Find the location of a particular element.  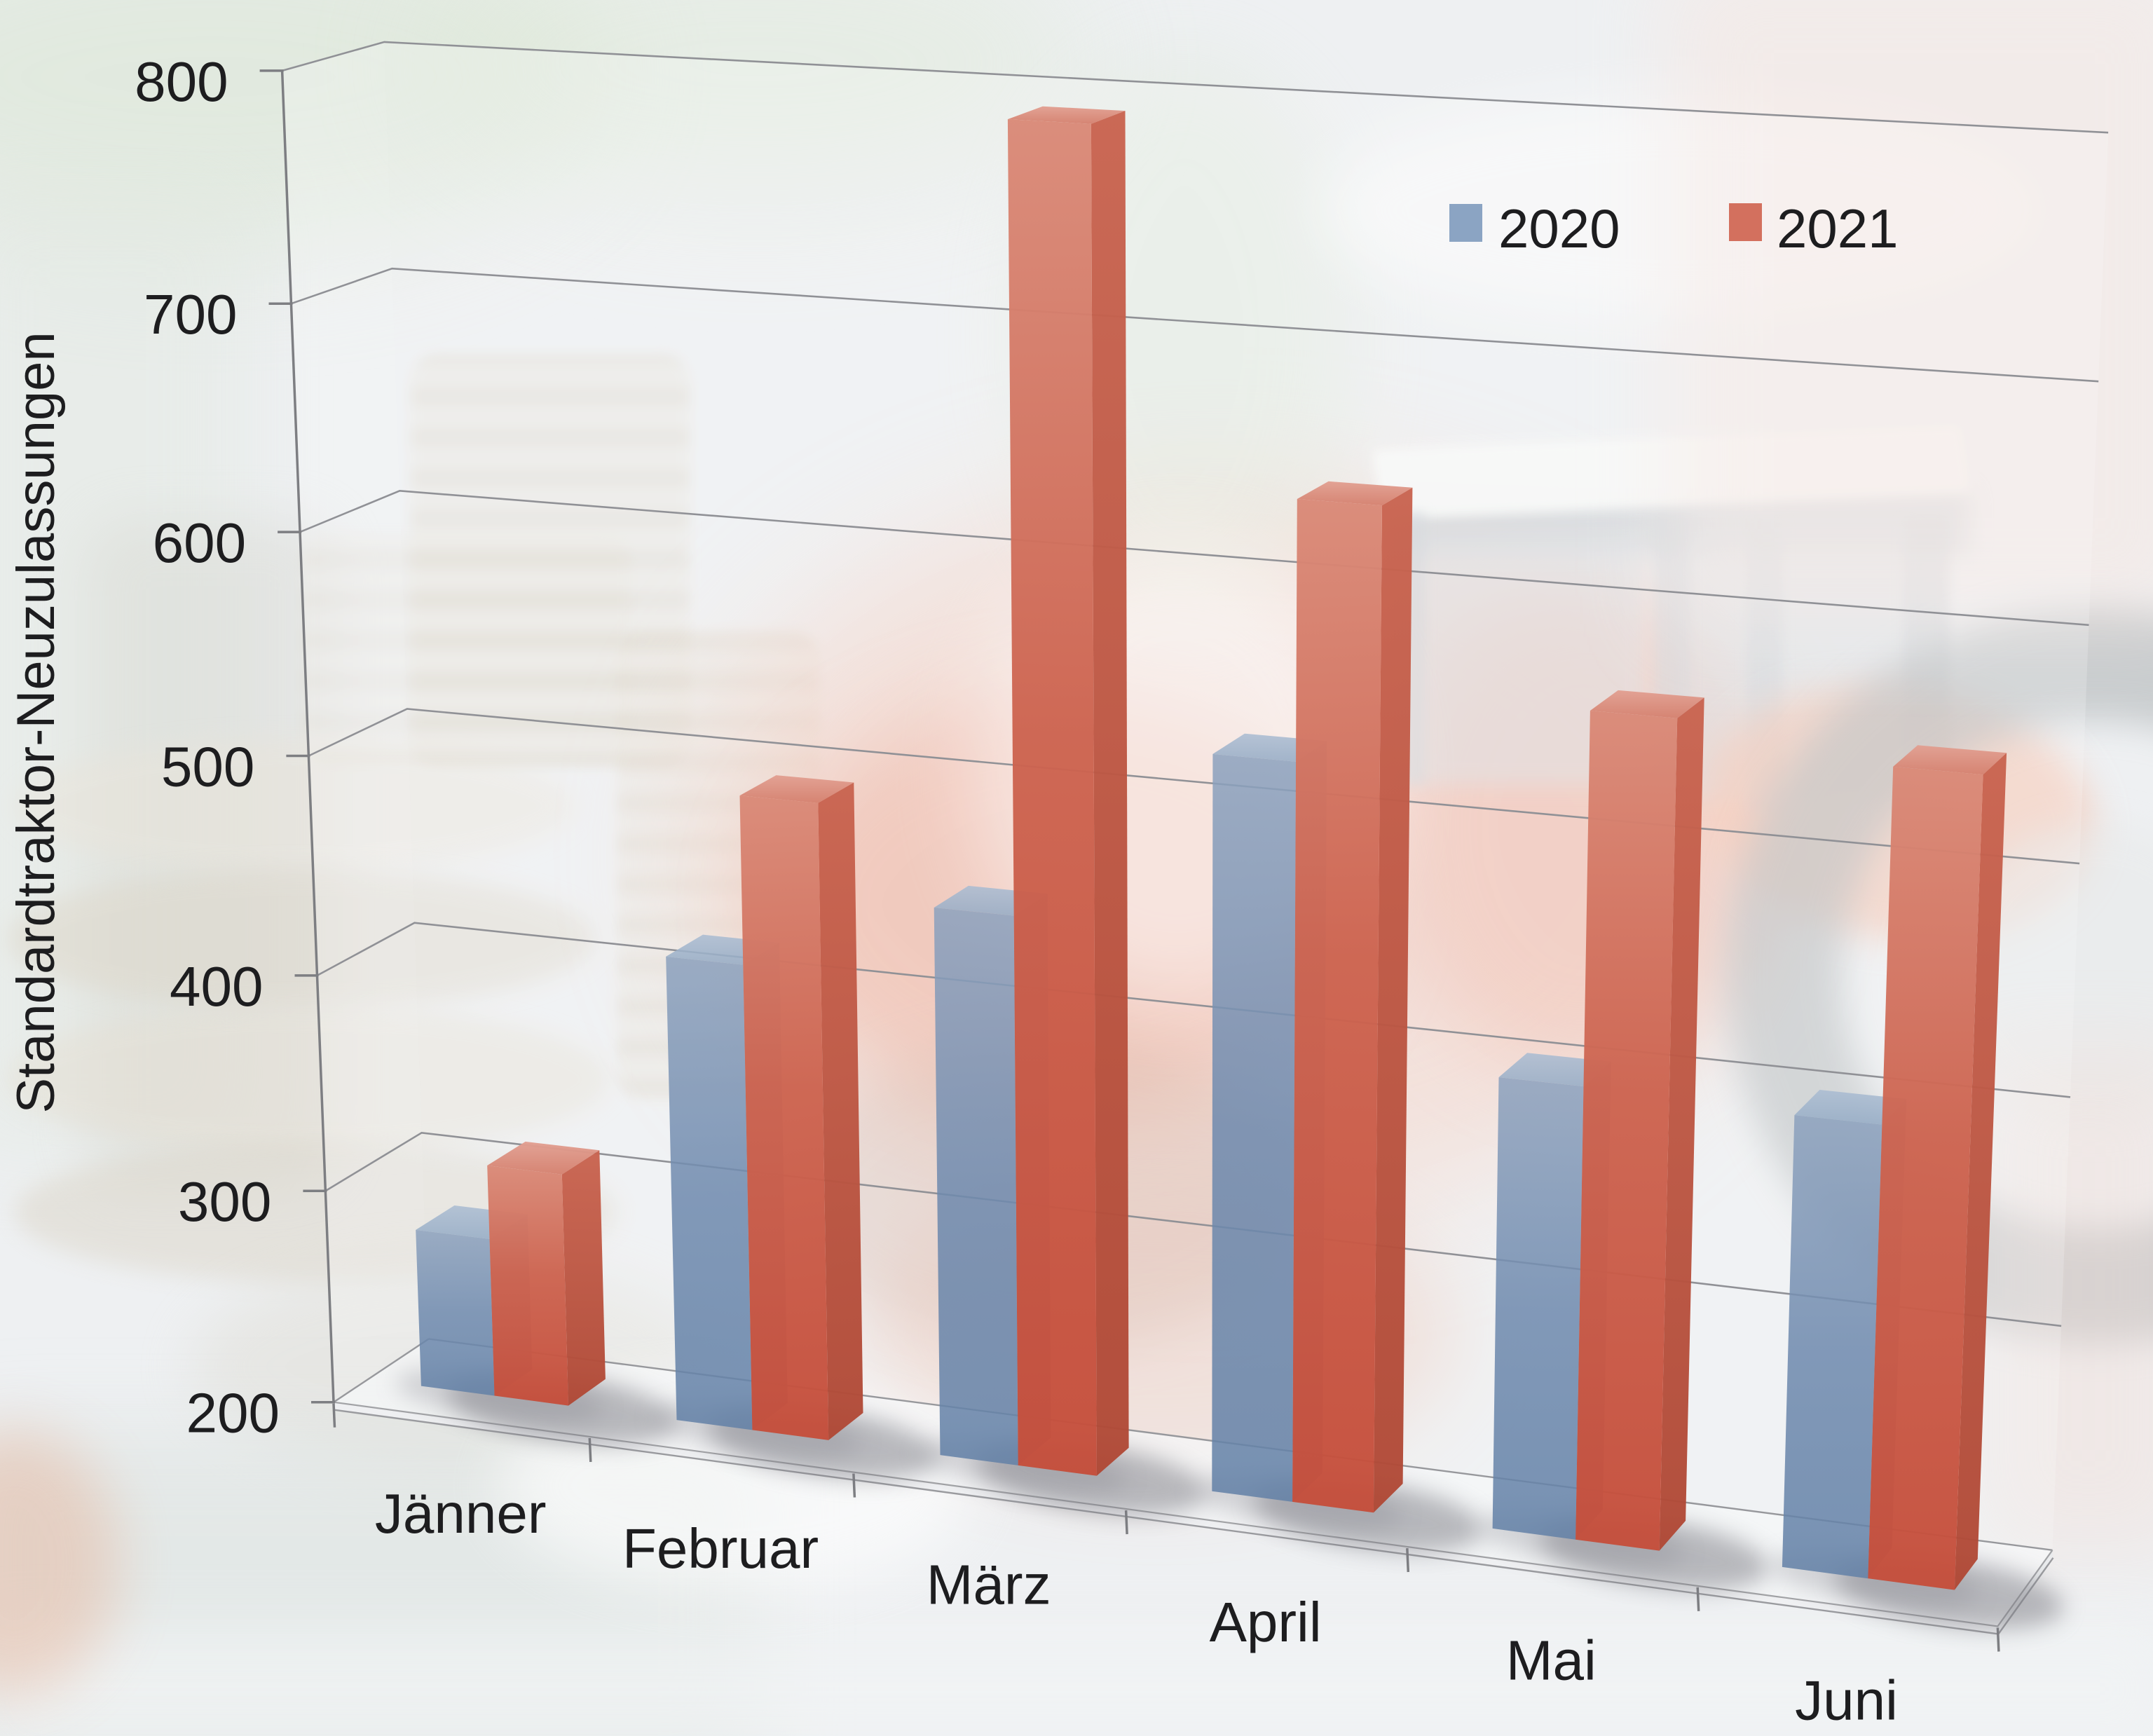

svg-text: Jänner is located at coordinates (461, 1513).